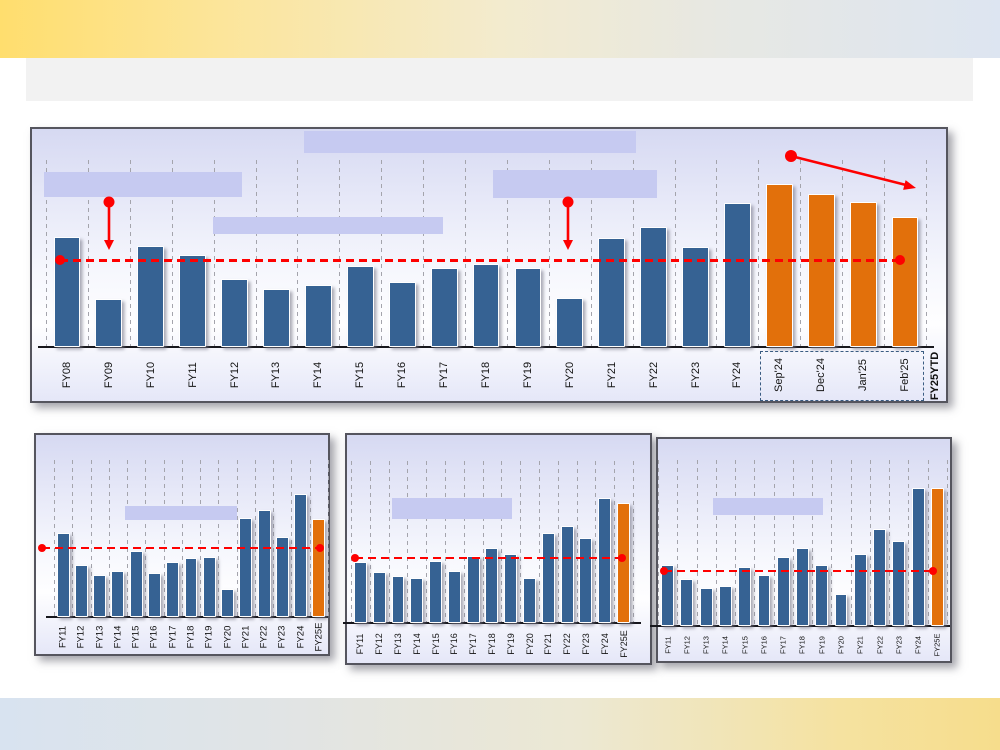 This screenshot has width=1000, height=750. I want to click on x-axis-label-text: FY10, so click(150, 375).